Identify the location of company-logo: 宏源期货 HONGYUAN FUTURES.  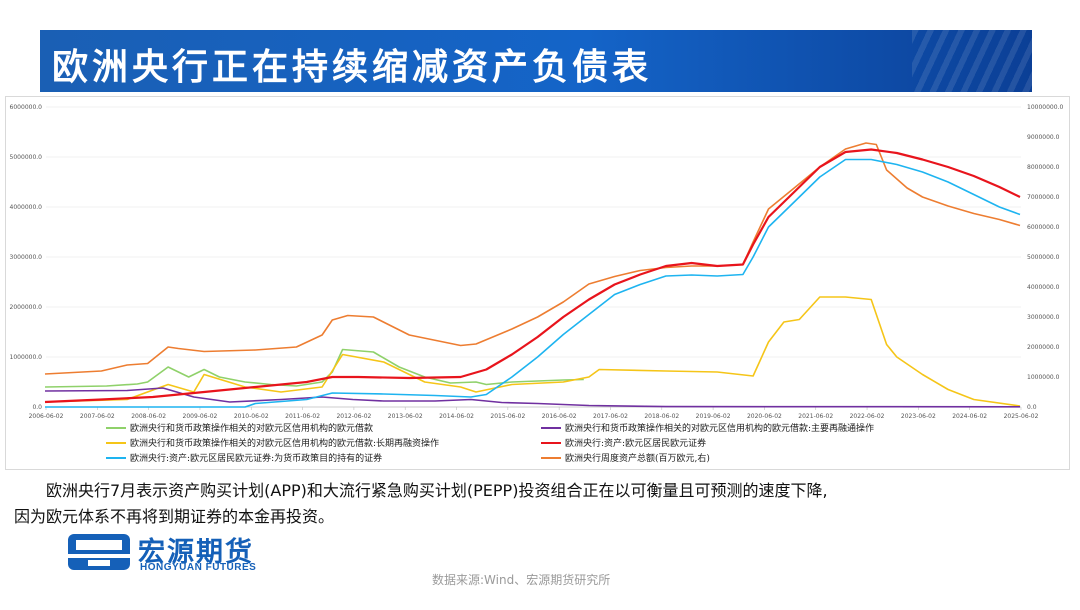
(186, 552).